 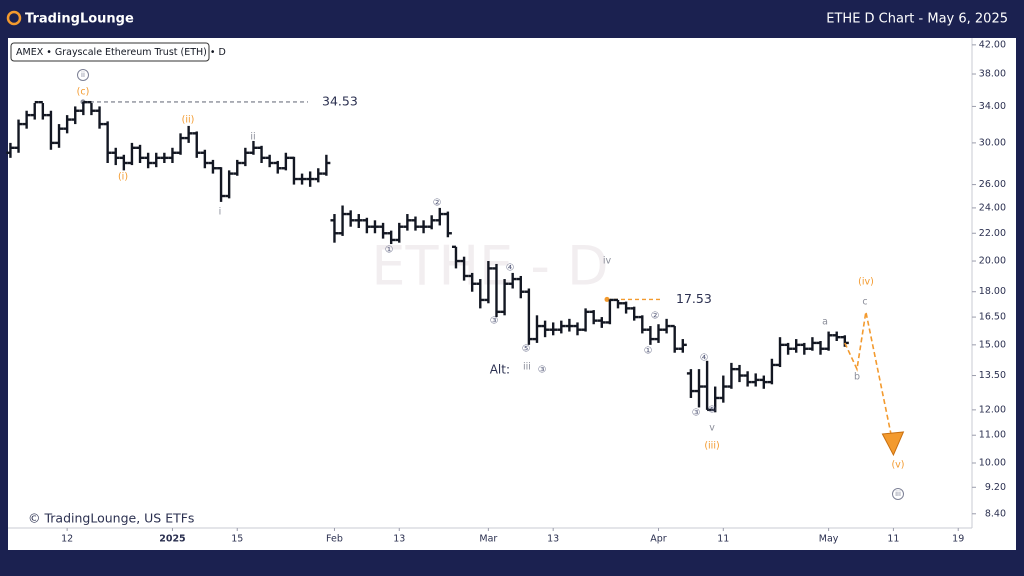 What do you see at coordinates (712, 428) in the screenshot?
I see `wave-label: v` at bounding box center [712, 428].